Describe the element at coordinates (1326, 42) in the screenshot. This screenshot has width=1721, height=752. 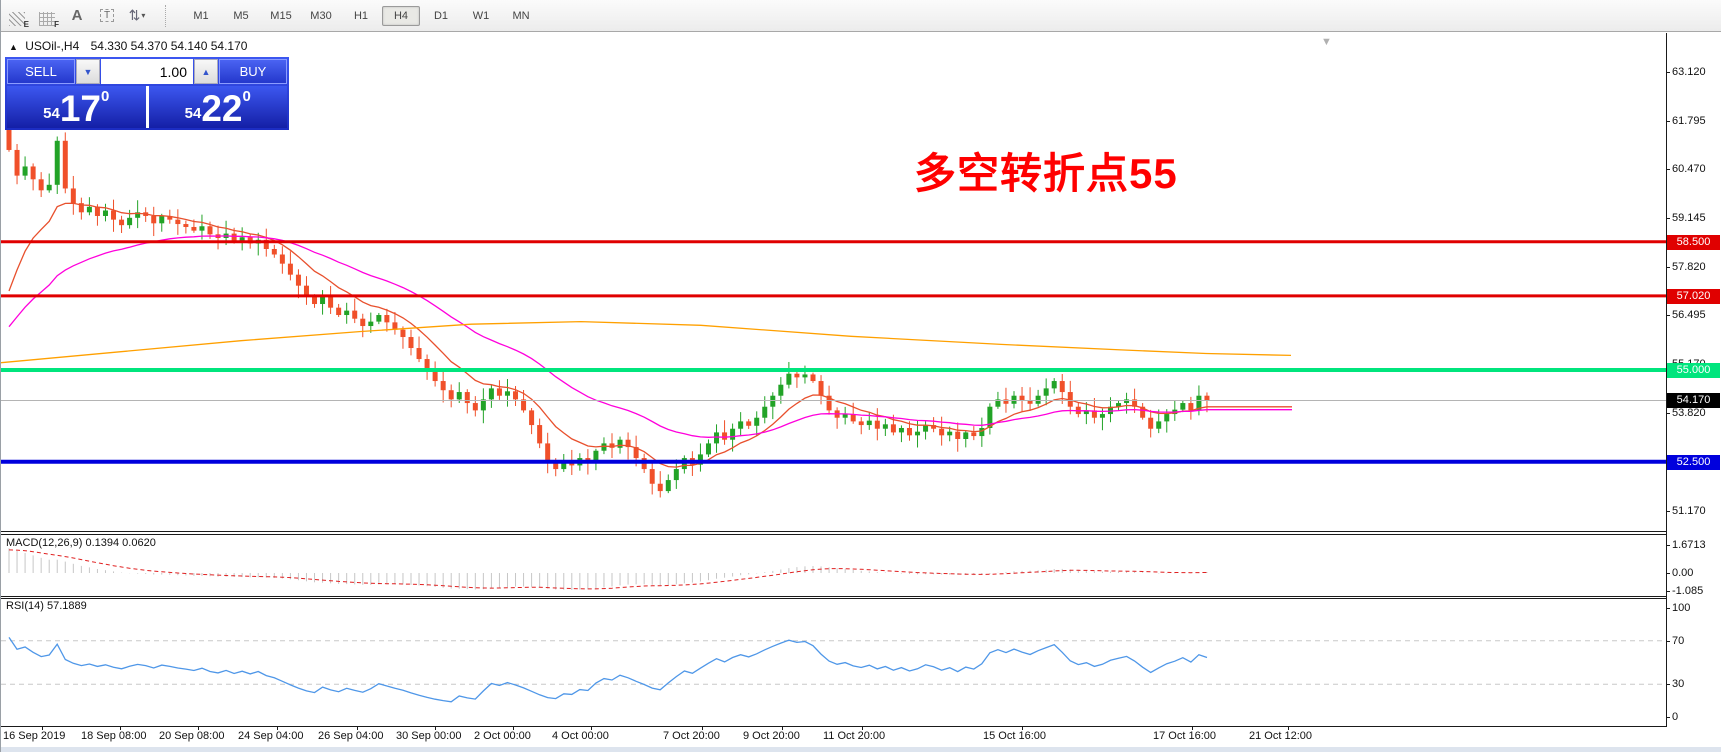
I see `chart-shift-marker-icon: ▼` at that location.